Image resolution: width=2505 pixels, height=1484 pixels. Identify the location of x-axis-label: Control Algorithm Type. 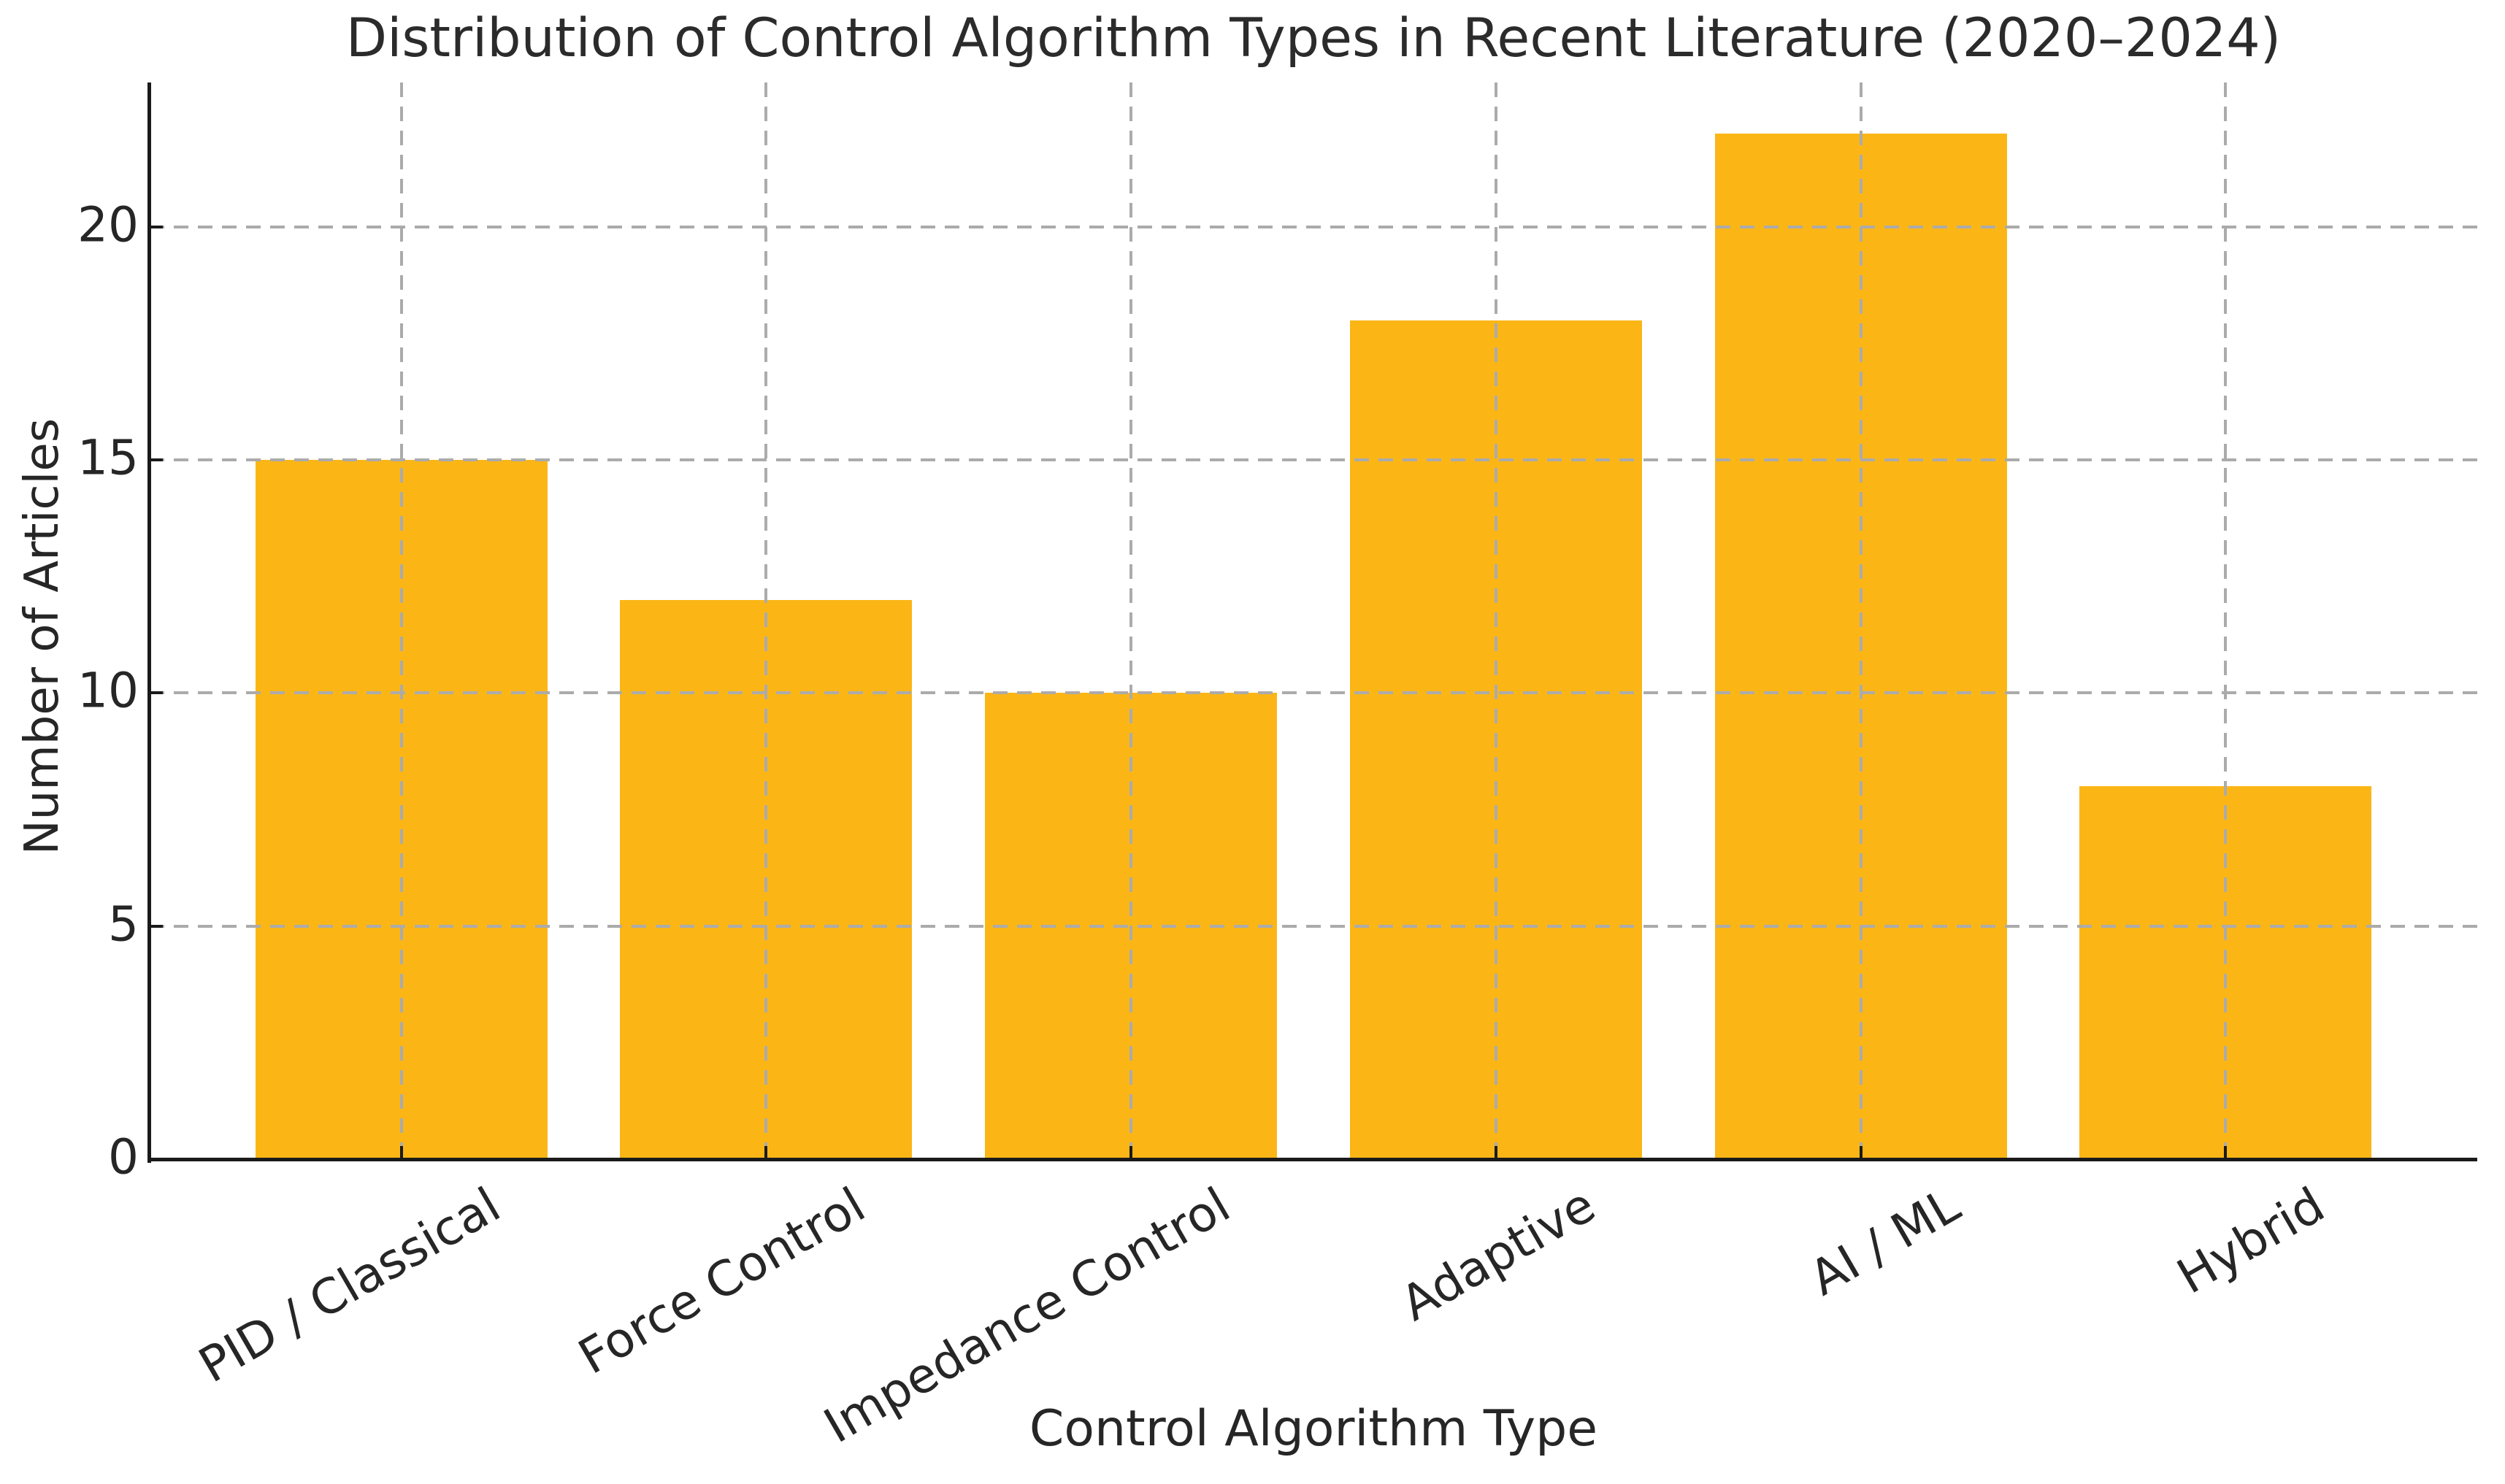
(1313, 1429).